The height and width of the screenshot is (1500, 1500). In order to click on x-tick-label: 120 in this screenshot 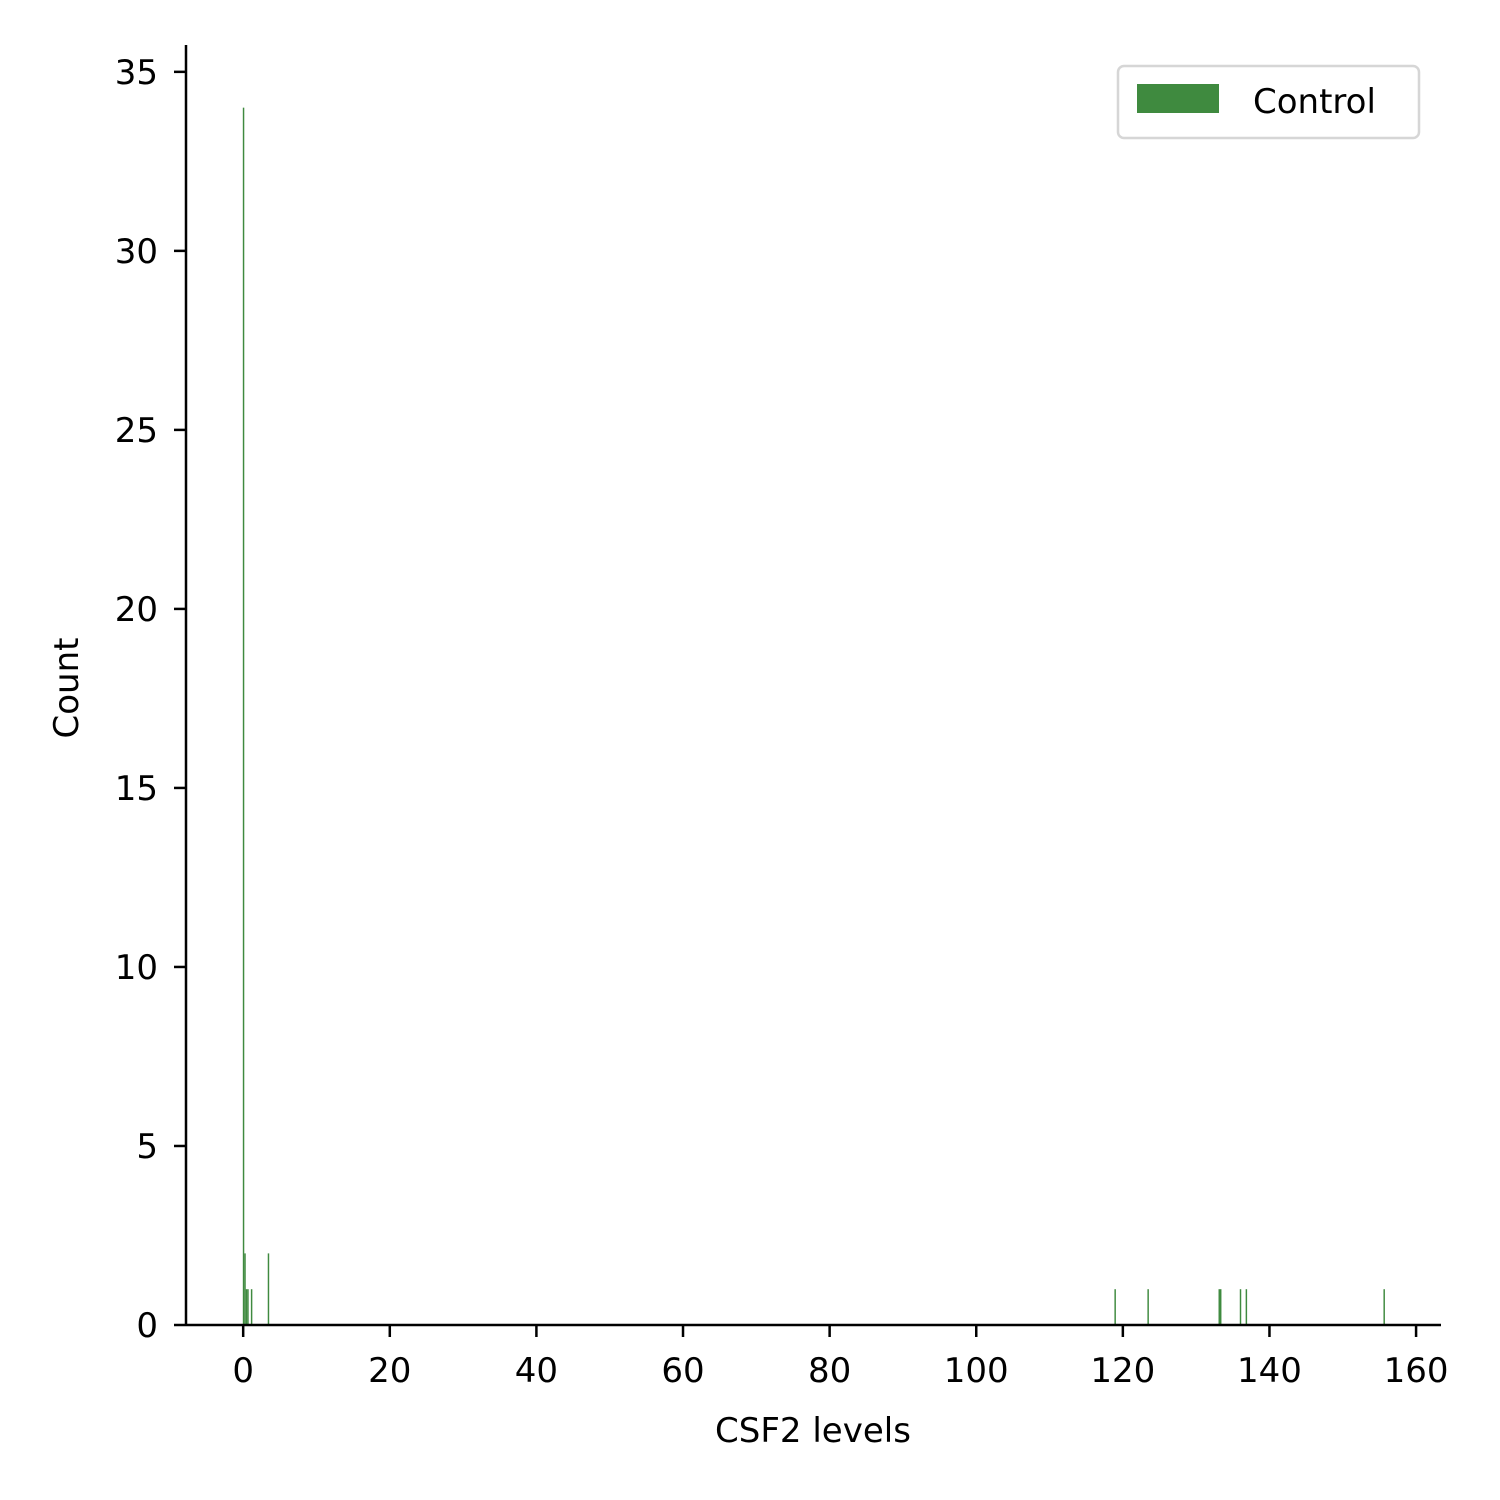, I will do `click(1122, 1371)`.